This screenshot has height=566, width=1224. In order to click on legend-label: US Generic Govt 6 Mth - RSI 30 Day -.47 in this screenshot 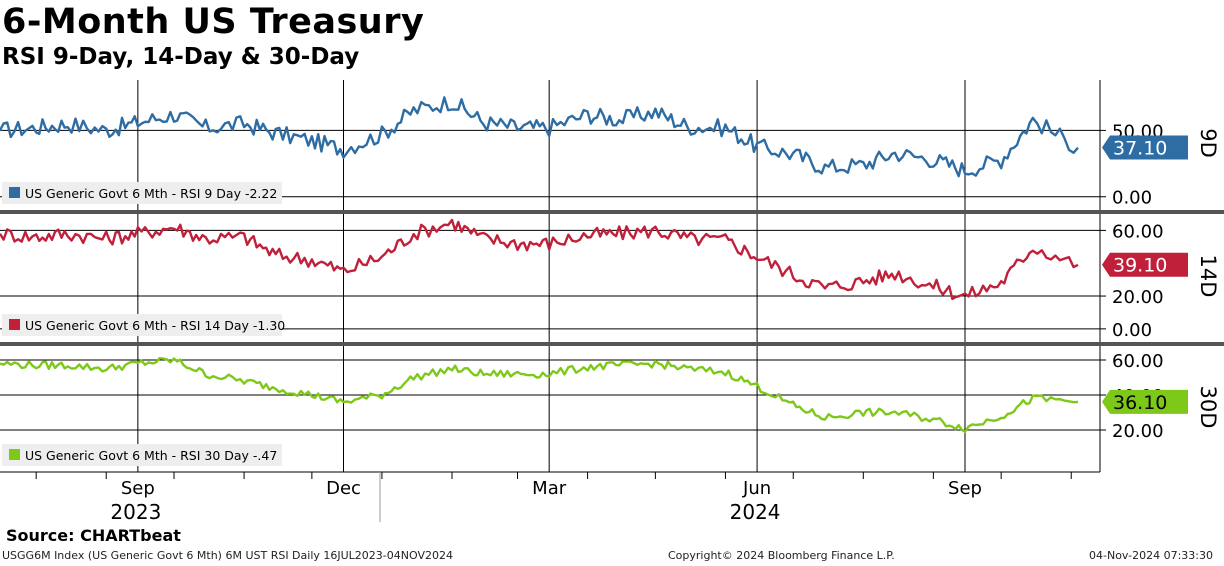, I will do `click(151, 455)`.